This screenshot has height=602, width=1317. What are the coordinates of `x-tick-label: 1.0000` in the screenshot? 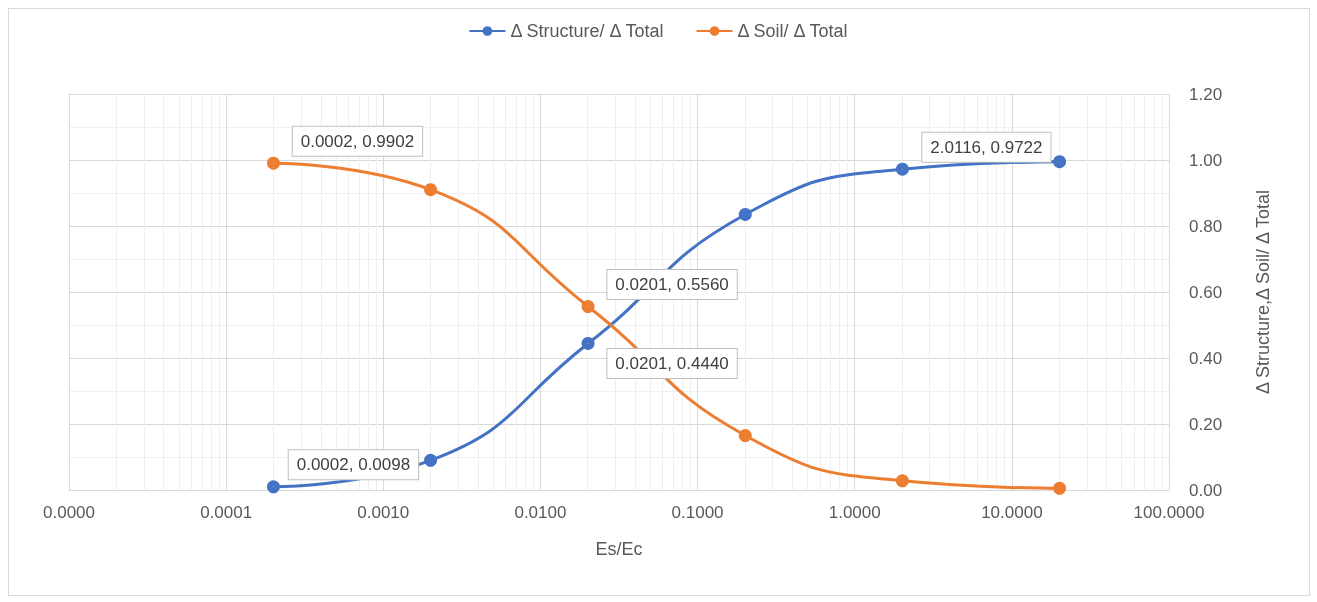 It's located at (854, 512).